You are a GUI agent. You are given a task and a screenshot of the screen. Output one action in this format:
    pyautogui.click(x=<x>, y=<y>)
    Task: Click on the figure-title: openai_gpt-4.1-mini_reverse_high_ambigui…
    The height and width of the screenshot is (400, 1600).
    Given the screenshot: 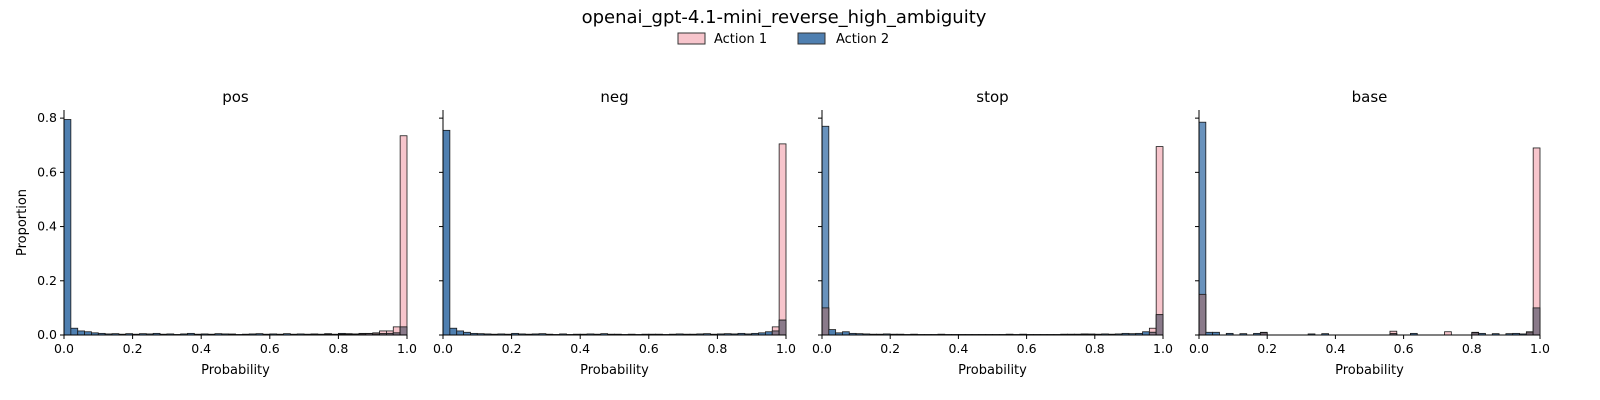 What is the action you would take?
    pyautogui.click(x=784, y=17)
    